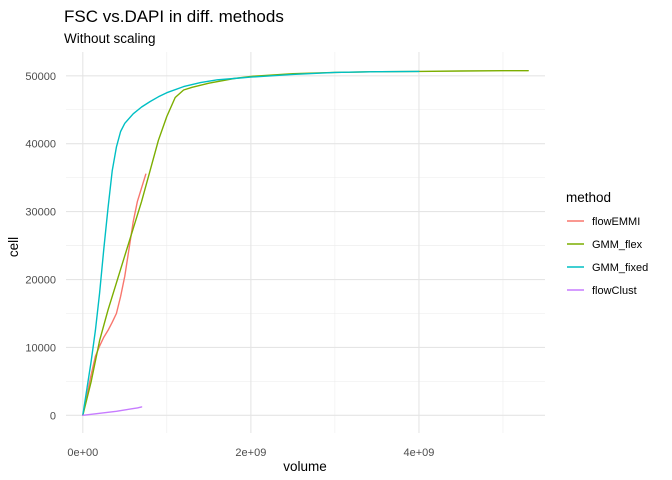 The height and width of the screenshot is (480, 672). Describe the element at coordinates (53, 416) in the screenshot. I see `y-tick-label: 0` at that location.